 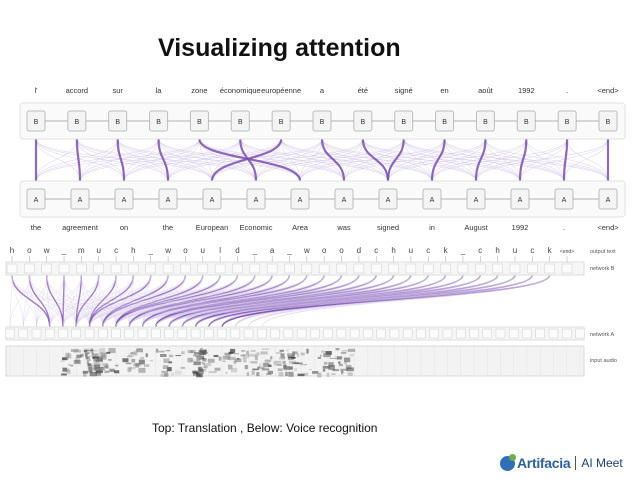 What do you see at coordinates (341, 250) in the screenshot?
I see `output-character: o` at bounding box center [341, 250].